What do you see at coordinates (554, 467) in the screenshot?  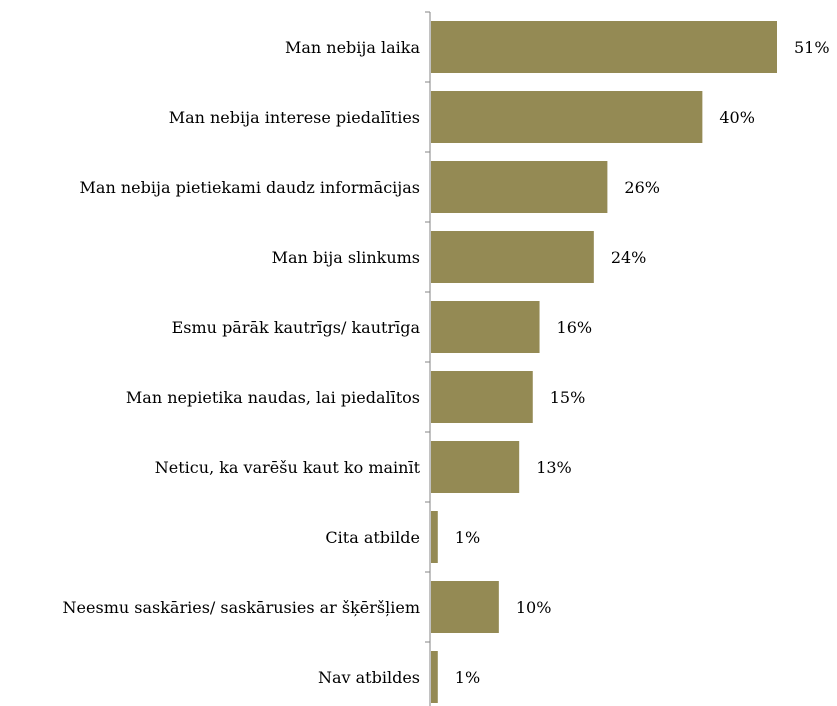 I see `value-label: 13%` at bounding box center [554, 467].